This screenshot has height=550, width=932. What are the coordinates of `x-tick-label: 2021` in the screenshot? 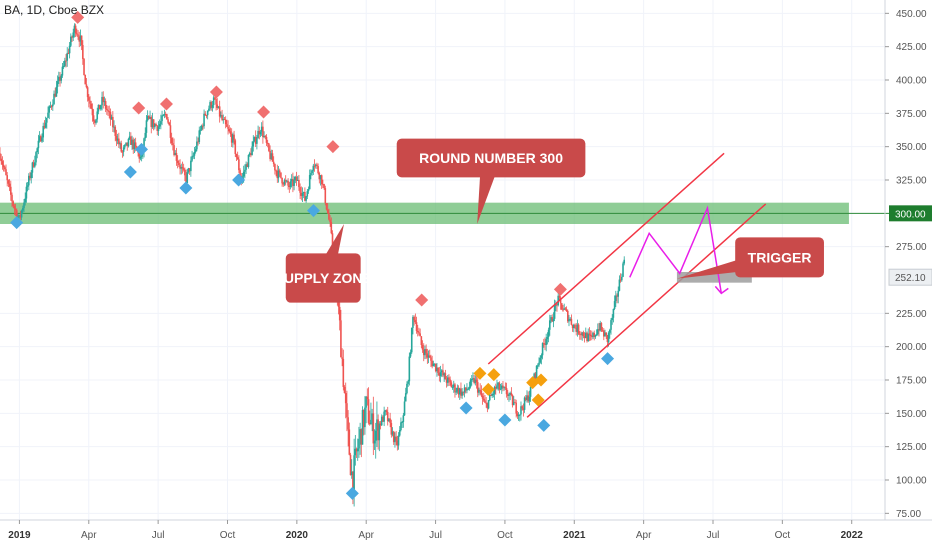 It's located at (574, 535).